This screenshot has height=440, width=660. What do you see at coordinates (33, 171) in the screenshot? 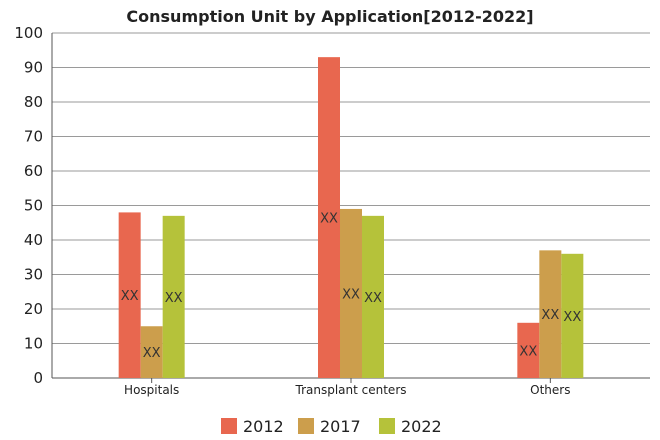
I see `y-tick-label: 60` at bounding box center [33, 171].